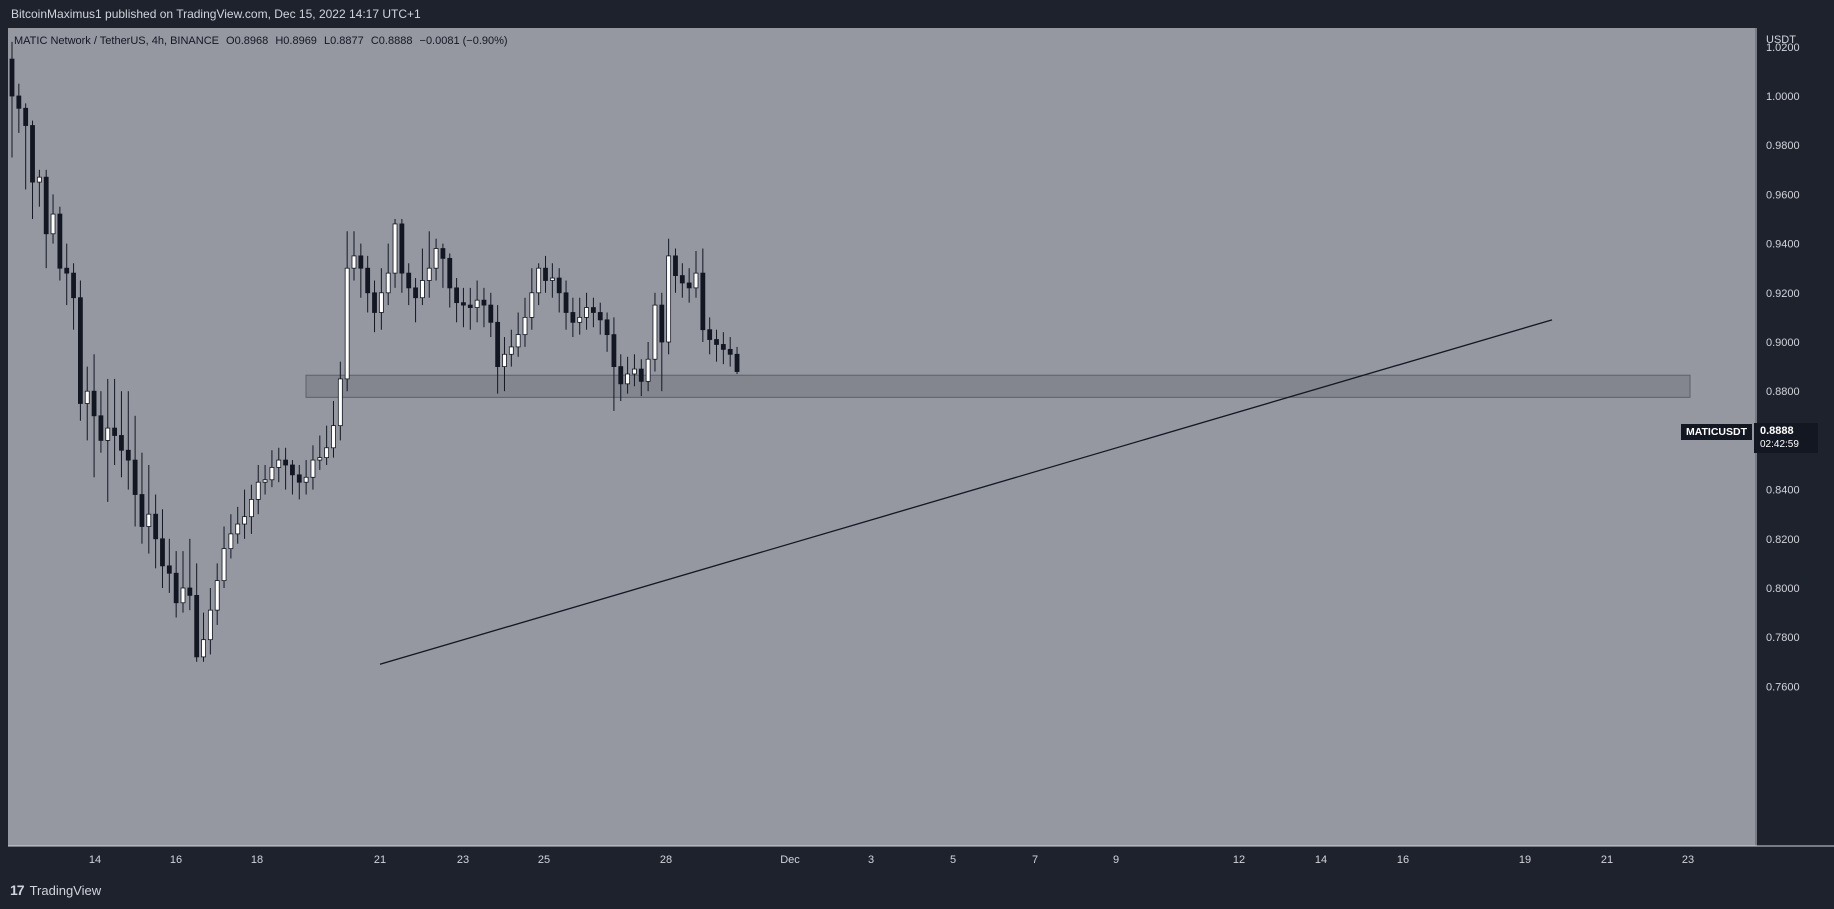 This screenshot has width=1834, height=909. I want to click on symbol-name: MATIC Network / TetherUS, 4h, BINANCE, so click(116, 41).